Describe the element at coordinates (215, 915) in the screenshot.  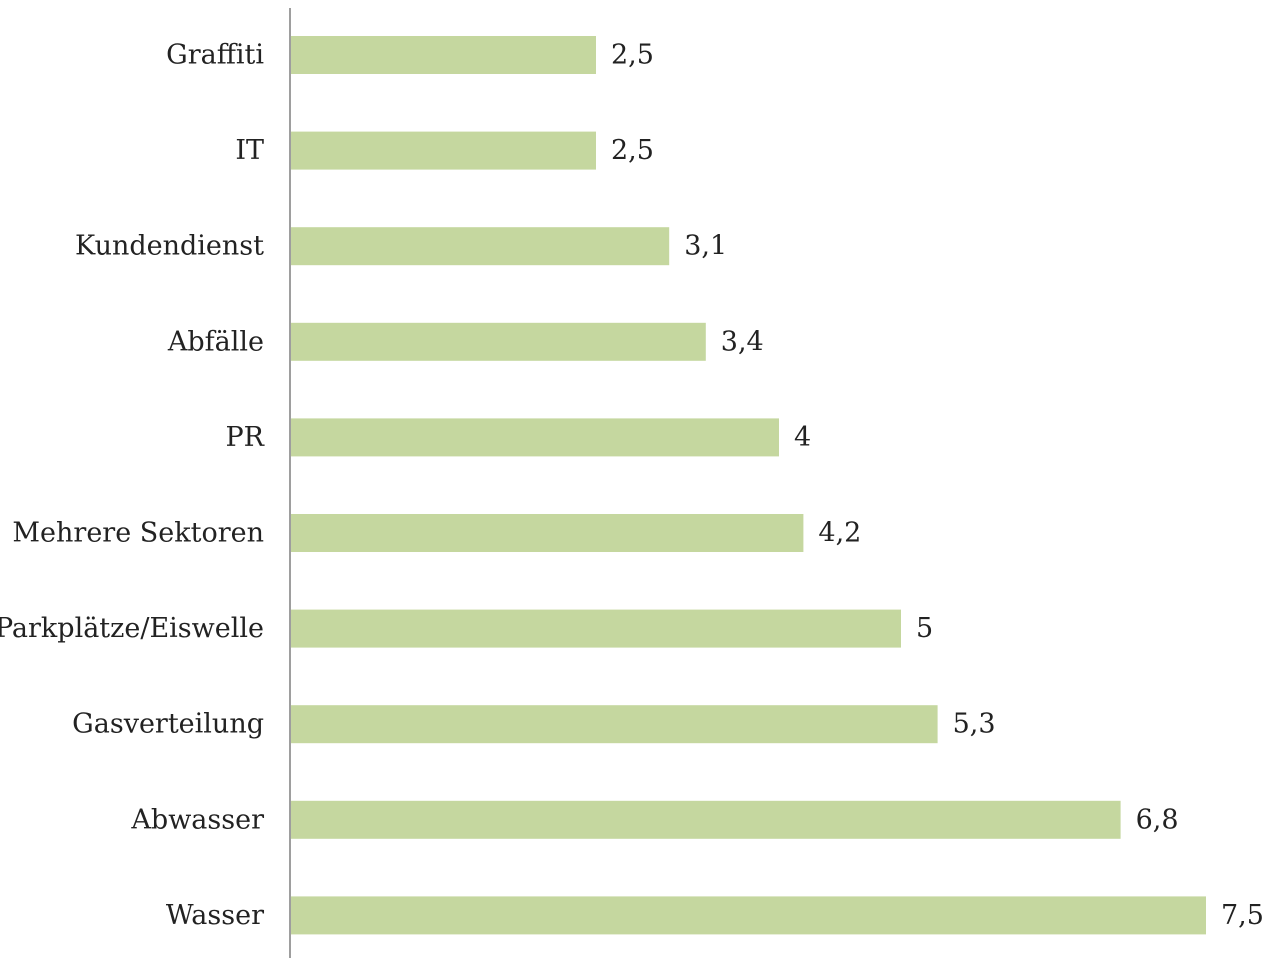
I see `category-label: Wasser` at that location.